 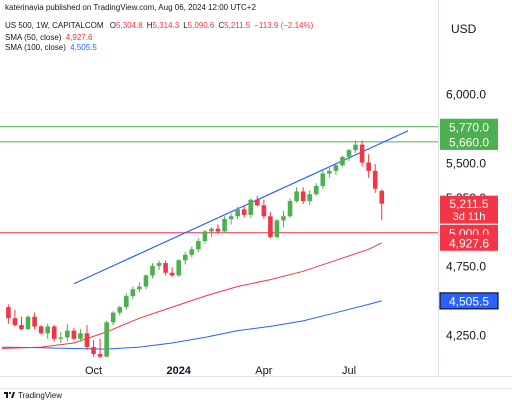 I want to click on ohlc-item: C5,211.5, so click(x=234, y=25).